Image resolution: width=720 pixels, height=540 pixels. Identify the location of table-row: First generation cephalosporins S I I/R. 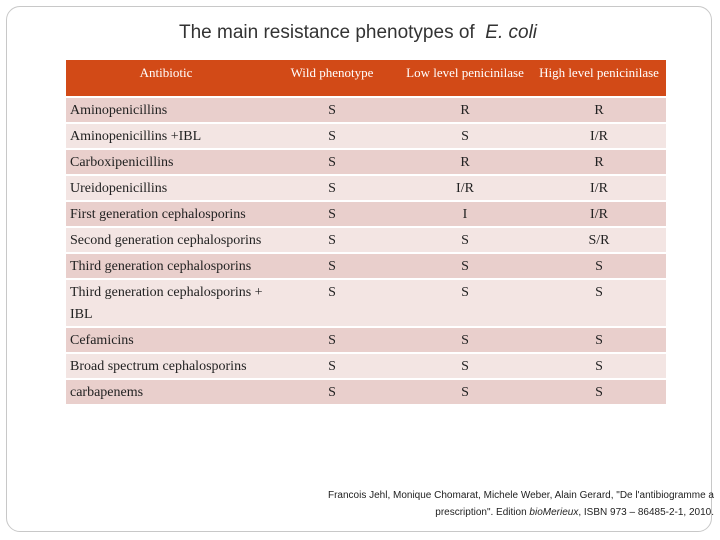
(366, 214).